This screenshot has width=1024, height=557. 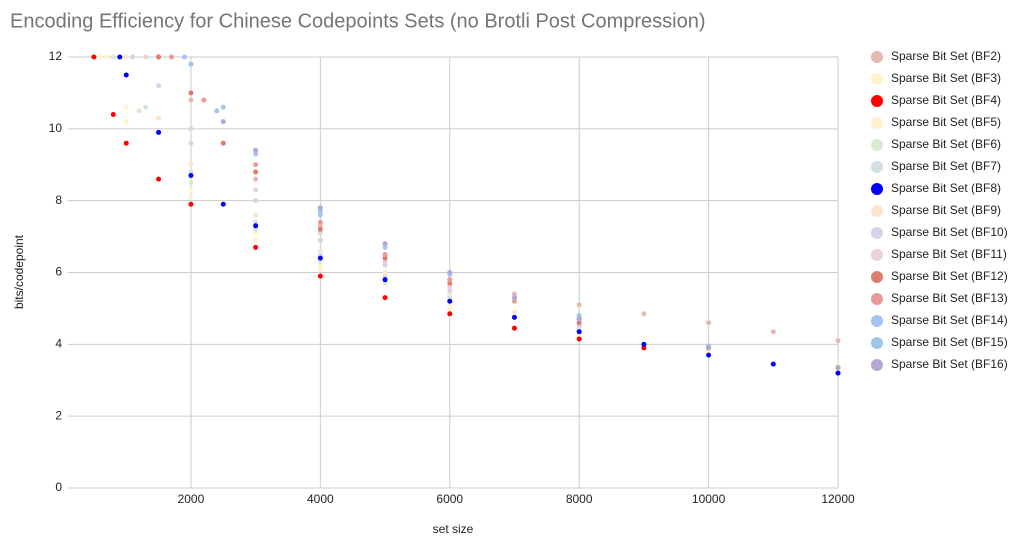 What do you see at coordinates (946, 210) in the screenshot?
I see `legend-label: Sparse Bit Set (BF9)` at bounding box center [946, 210].